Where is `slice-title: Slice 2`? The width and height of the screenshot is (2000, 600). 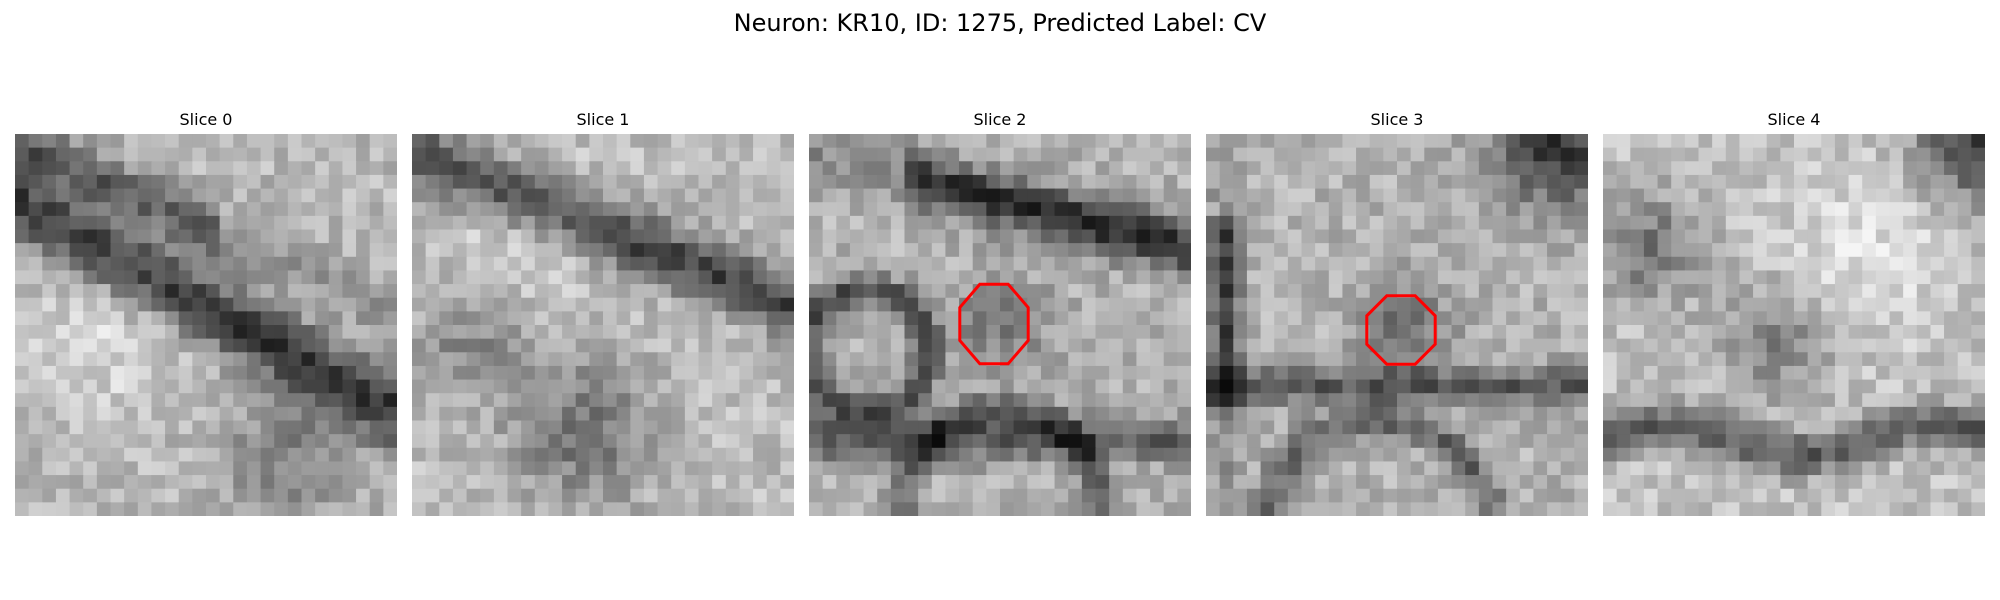 slice-title: Slice 2 is located at coordinates (1000, 119).